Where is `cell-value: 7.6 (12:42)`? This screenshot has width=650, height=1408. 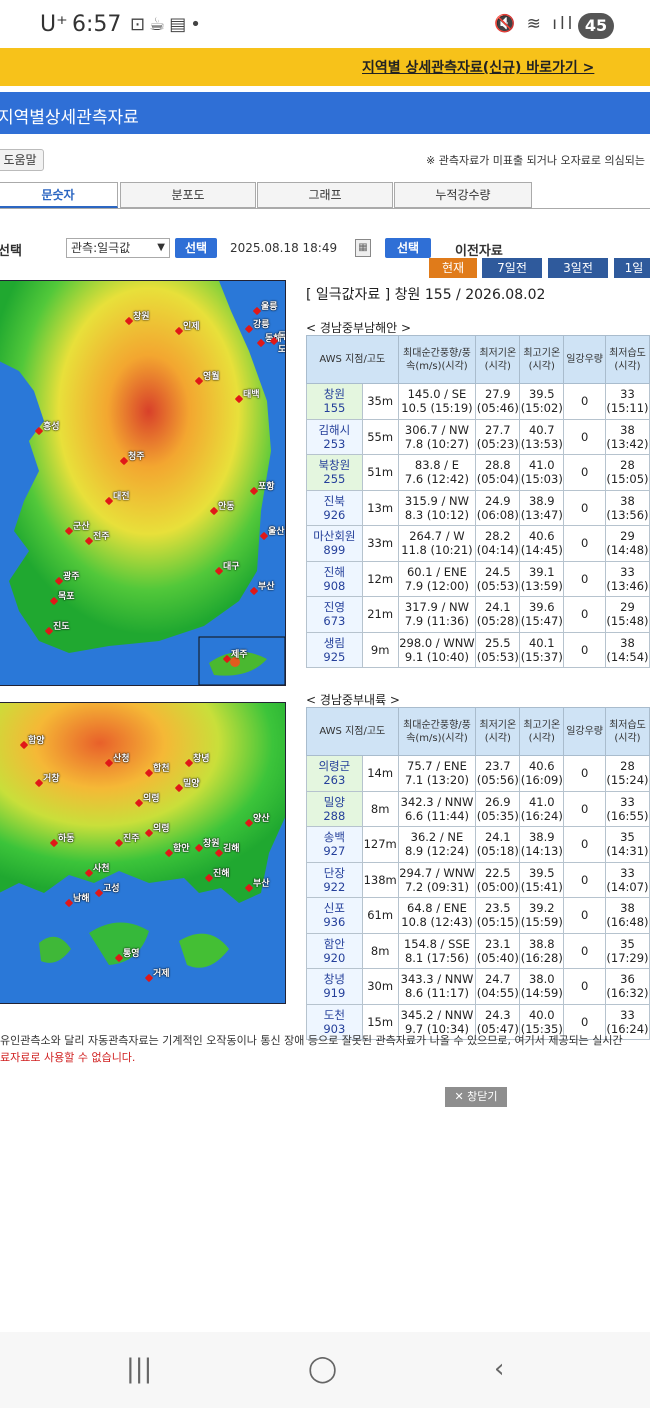
cell-value: 7.6 (12:42) is located at coordinates (436, 479).